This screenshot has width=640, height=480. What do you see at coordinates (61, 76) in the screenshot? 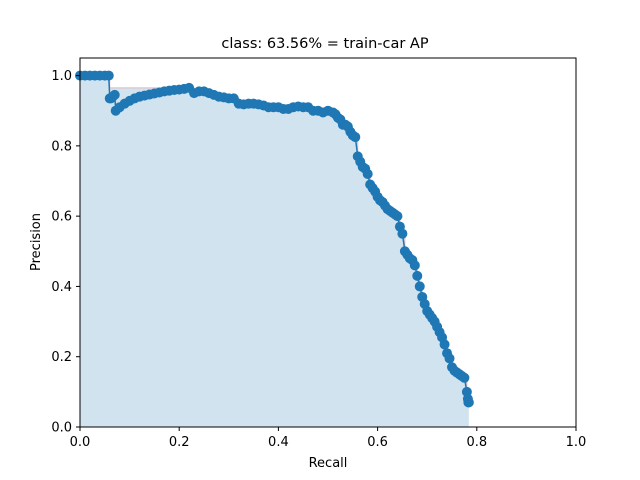
I see `y-tick-label: 1.0` at bounding box center [61, 76].